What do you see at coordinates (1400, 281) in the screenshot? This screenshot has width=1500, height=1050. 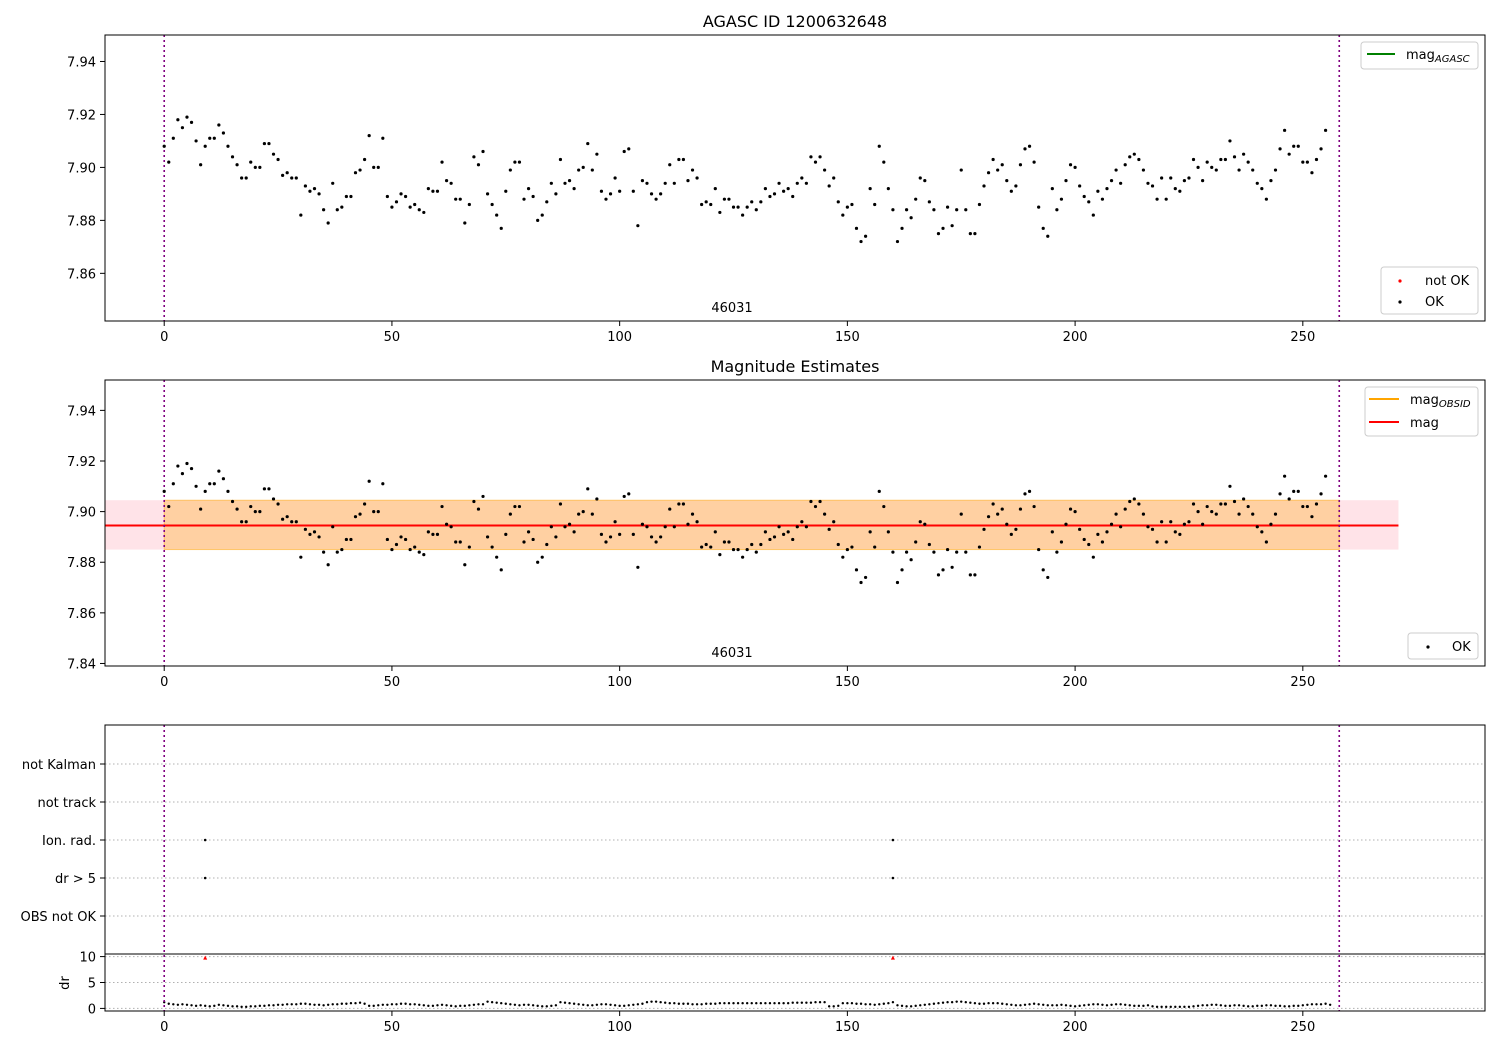 I see `legend-not-ok-marker` at bounding box center [1400, 281].